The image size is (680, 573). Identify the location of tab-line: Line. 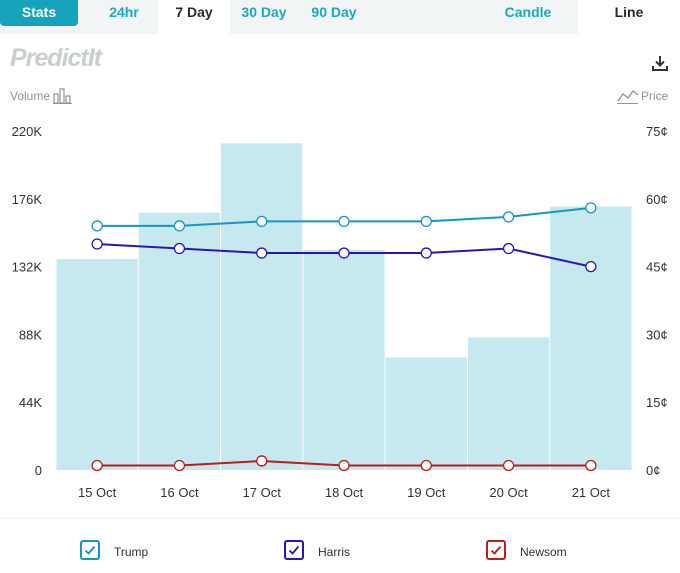
(629, 17).